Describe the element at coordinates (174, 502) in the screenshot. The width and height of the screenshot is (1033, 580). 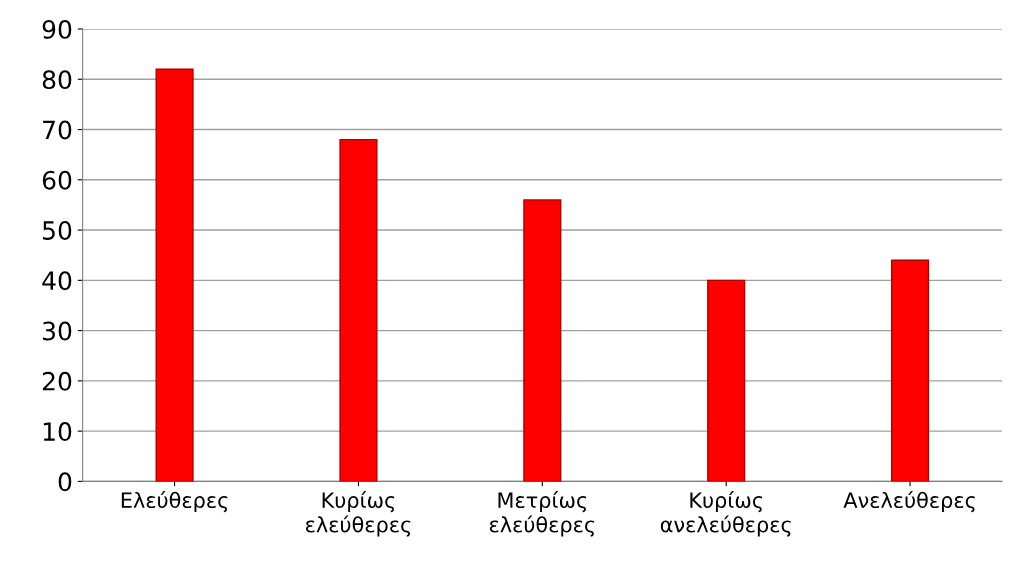
I see `x-tick-label: Ελεύθερες` at that location.